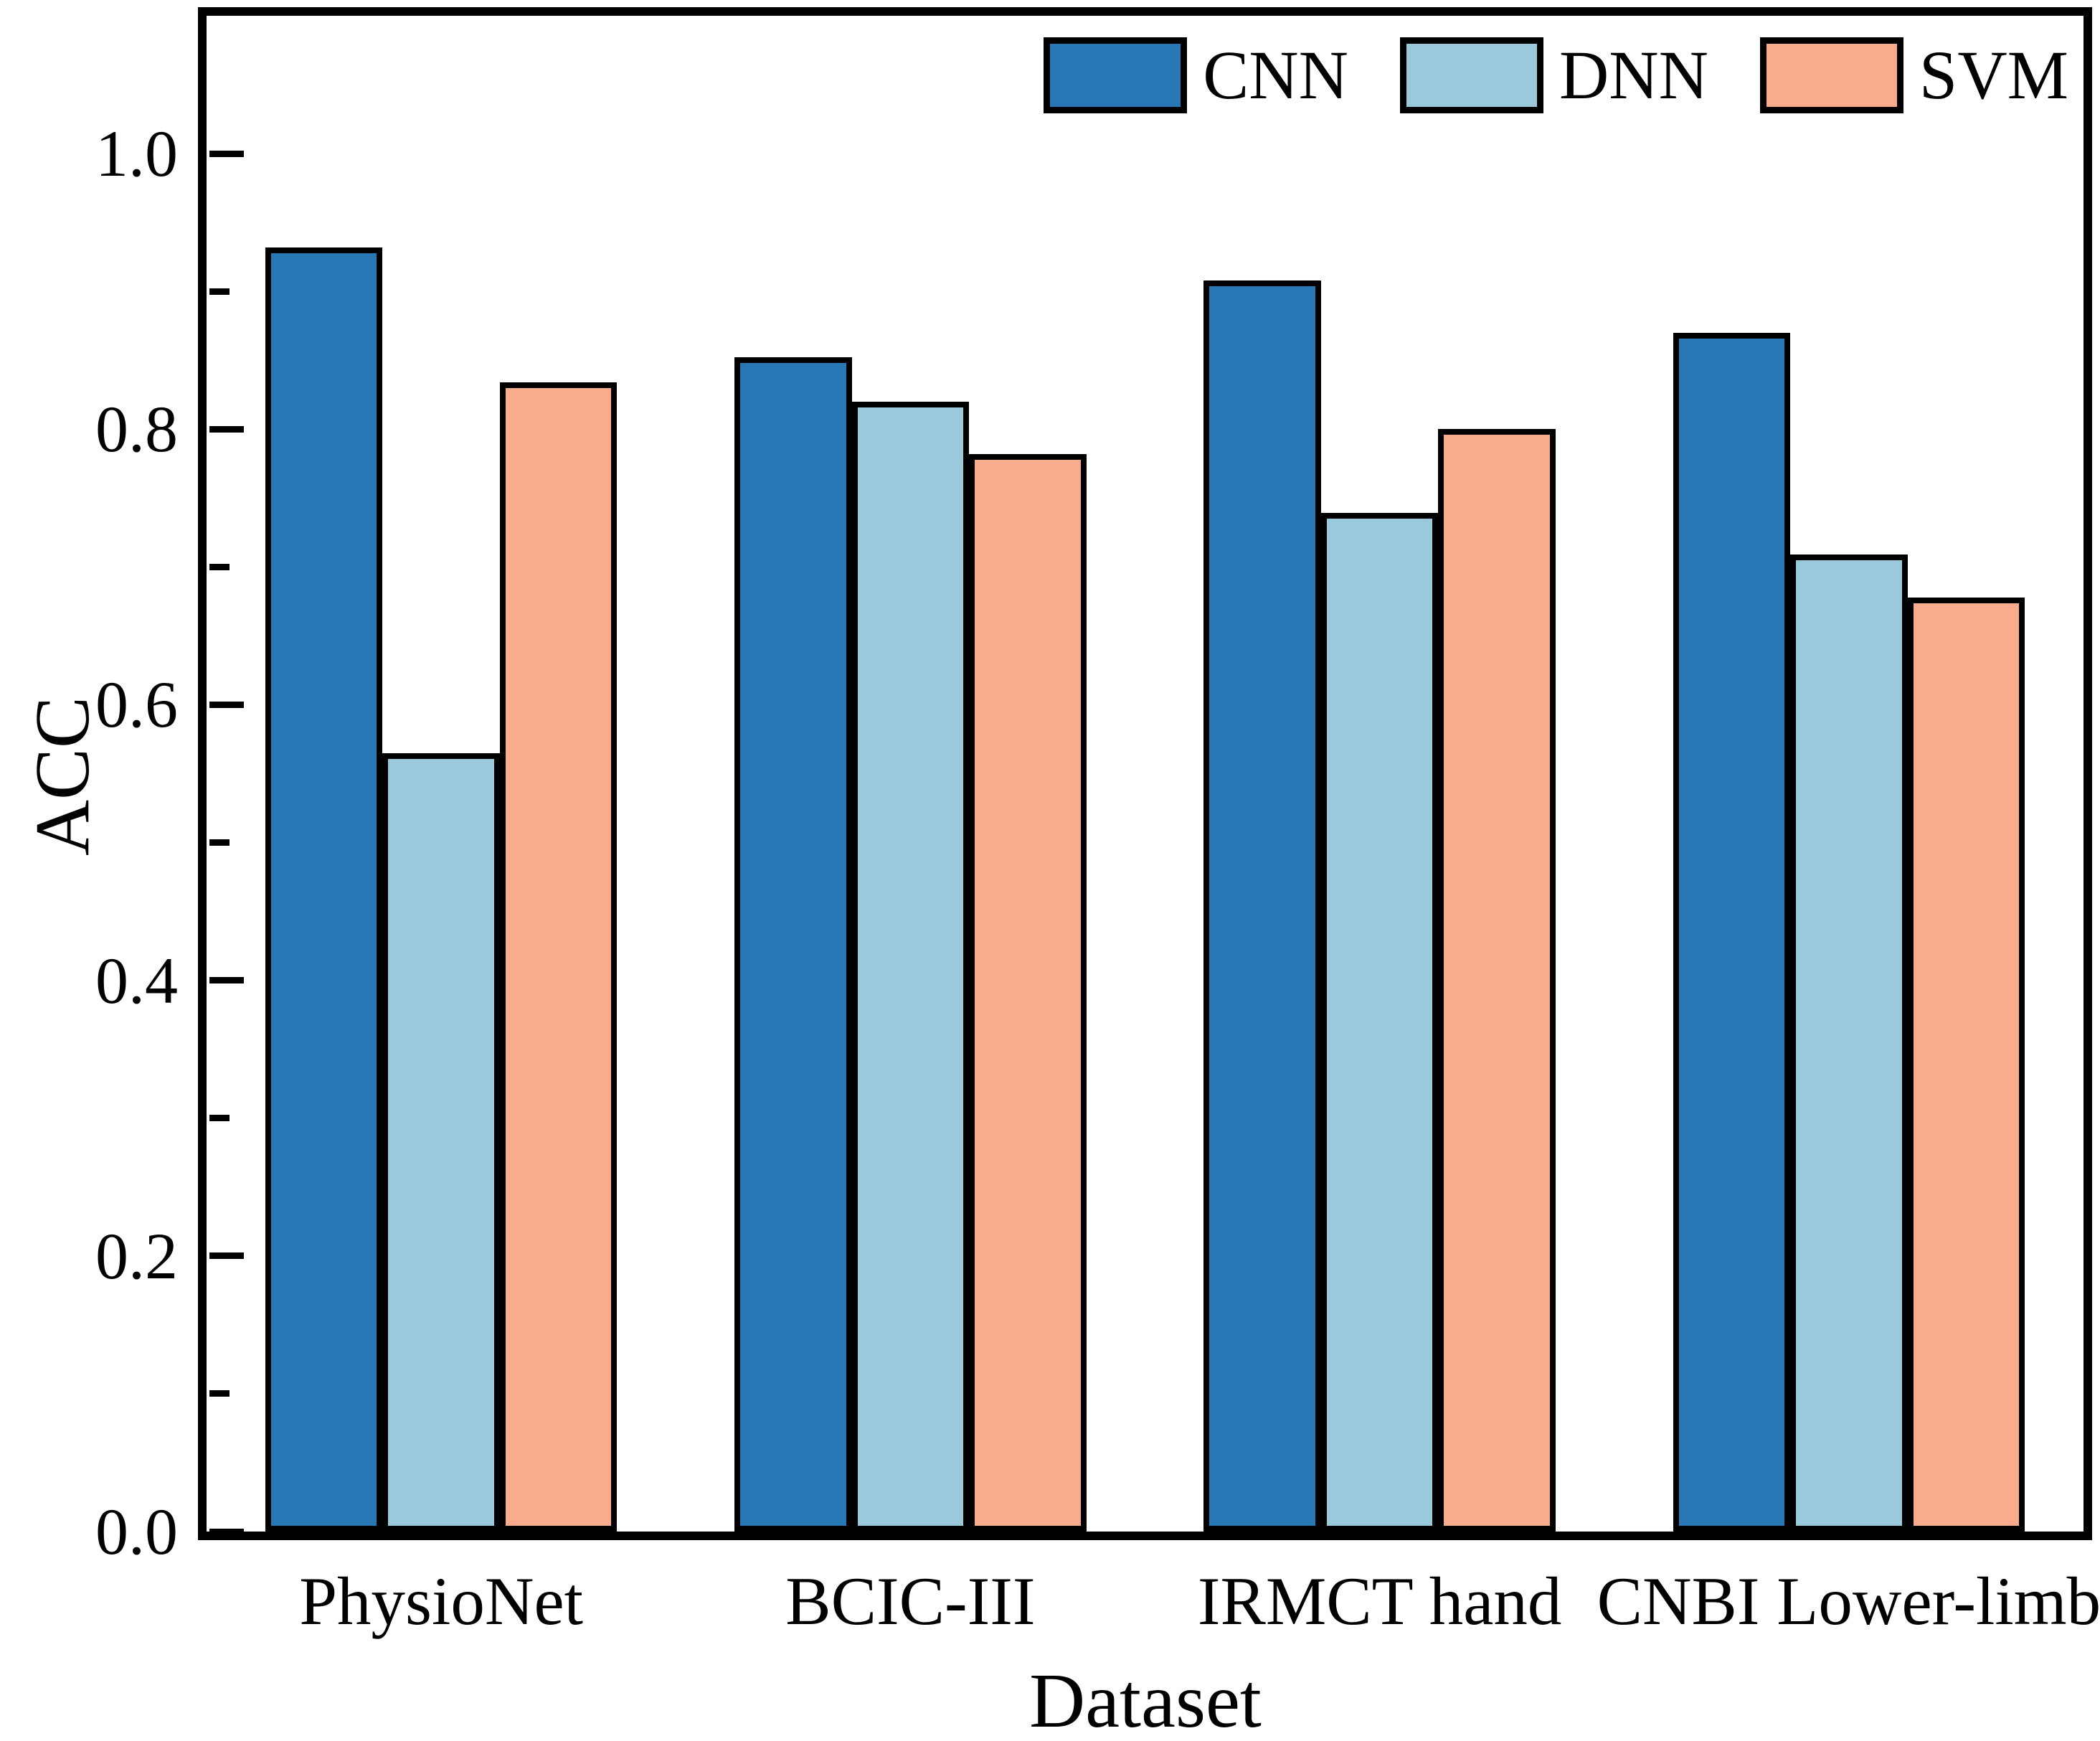  I want to click on legend-entry-svm: SVM, so click(1913, 75).